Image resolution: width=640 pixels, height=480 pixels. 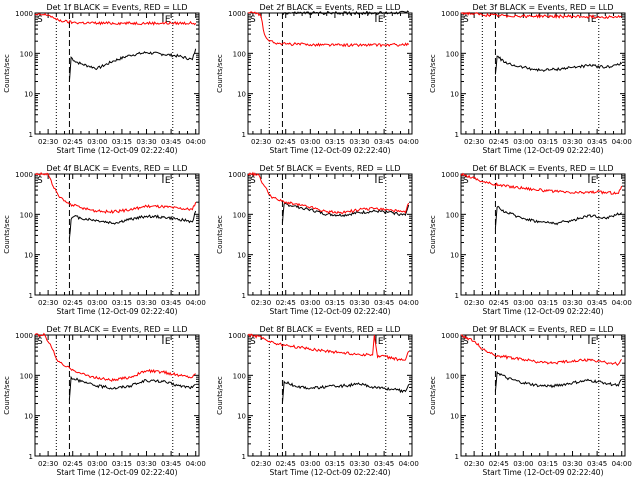 I want to click on chart-title: Det 5f BLACK = Events, RED = LLD, so click(x=329, y=168).